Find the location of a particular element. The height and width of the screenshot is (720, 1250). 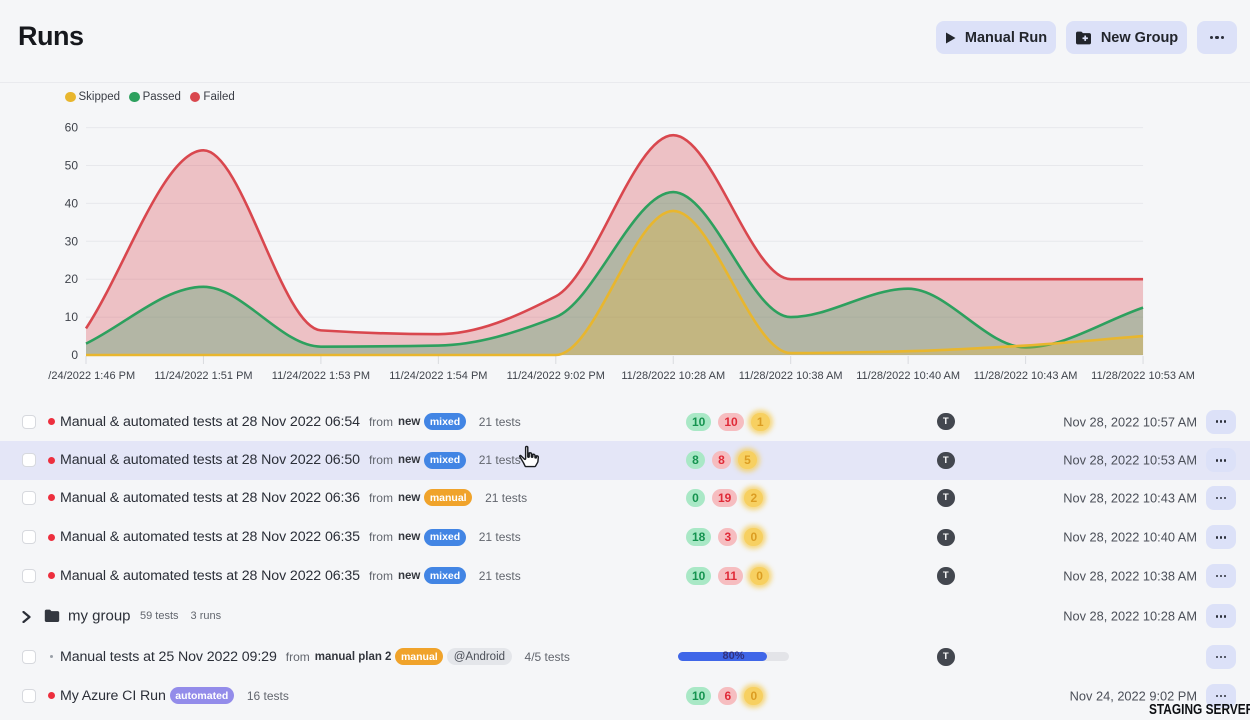

chart-legend: Skipped Passed Failed is located at coordinates (150, 97).